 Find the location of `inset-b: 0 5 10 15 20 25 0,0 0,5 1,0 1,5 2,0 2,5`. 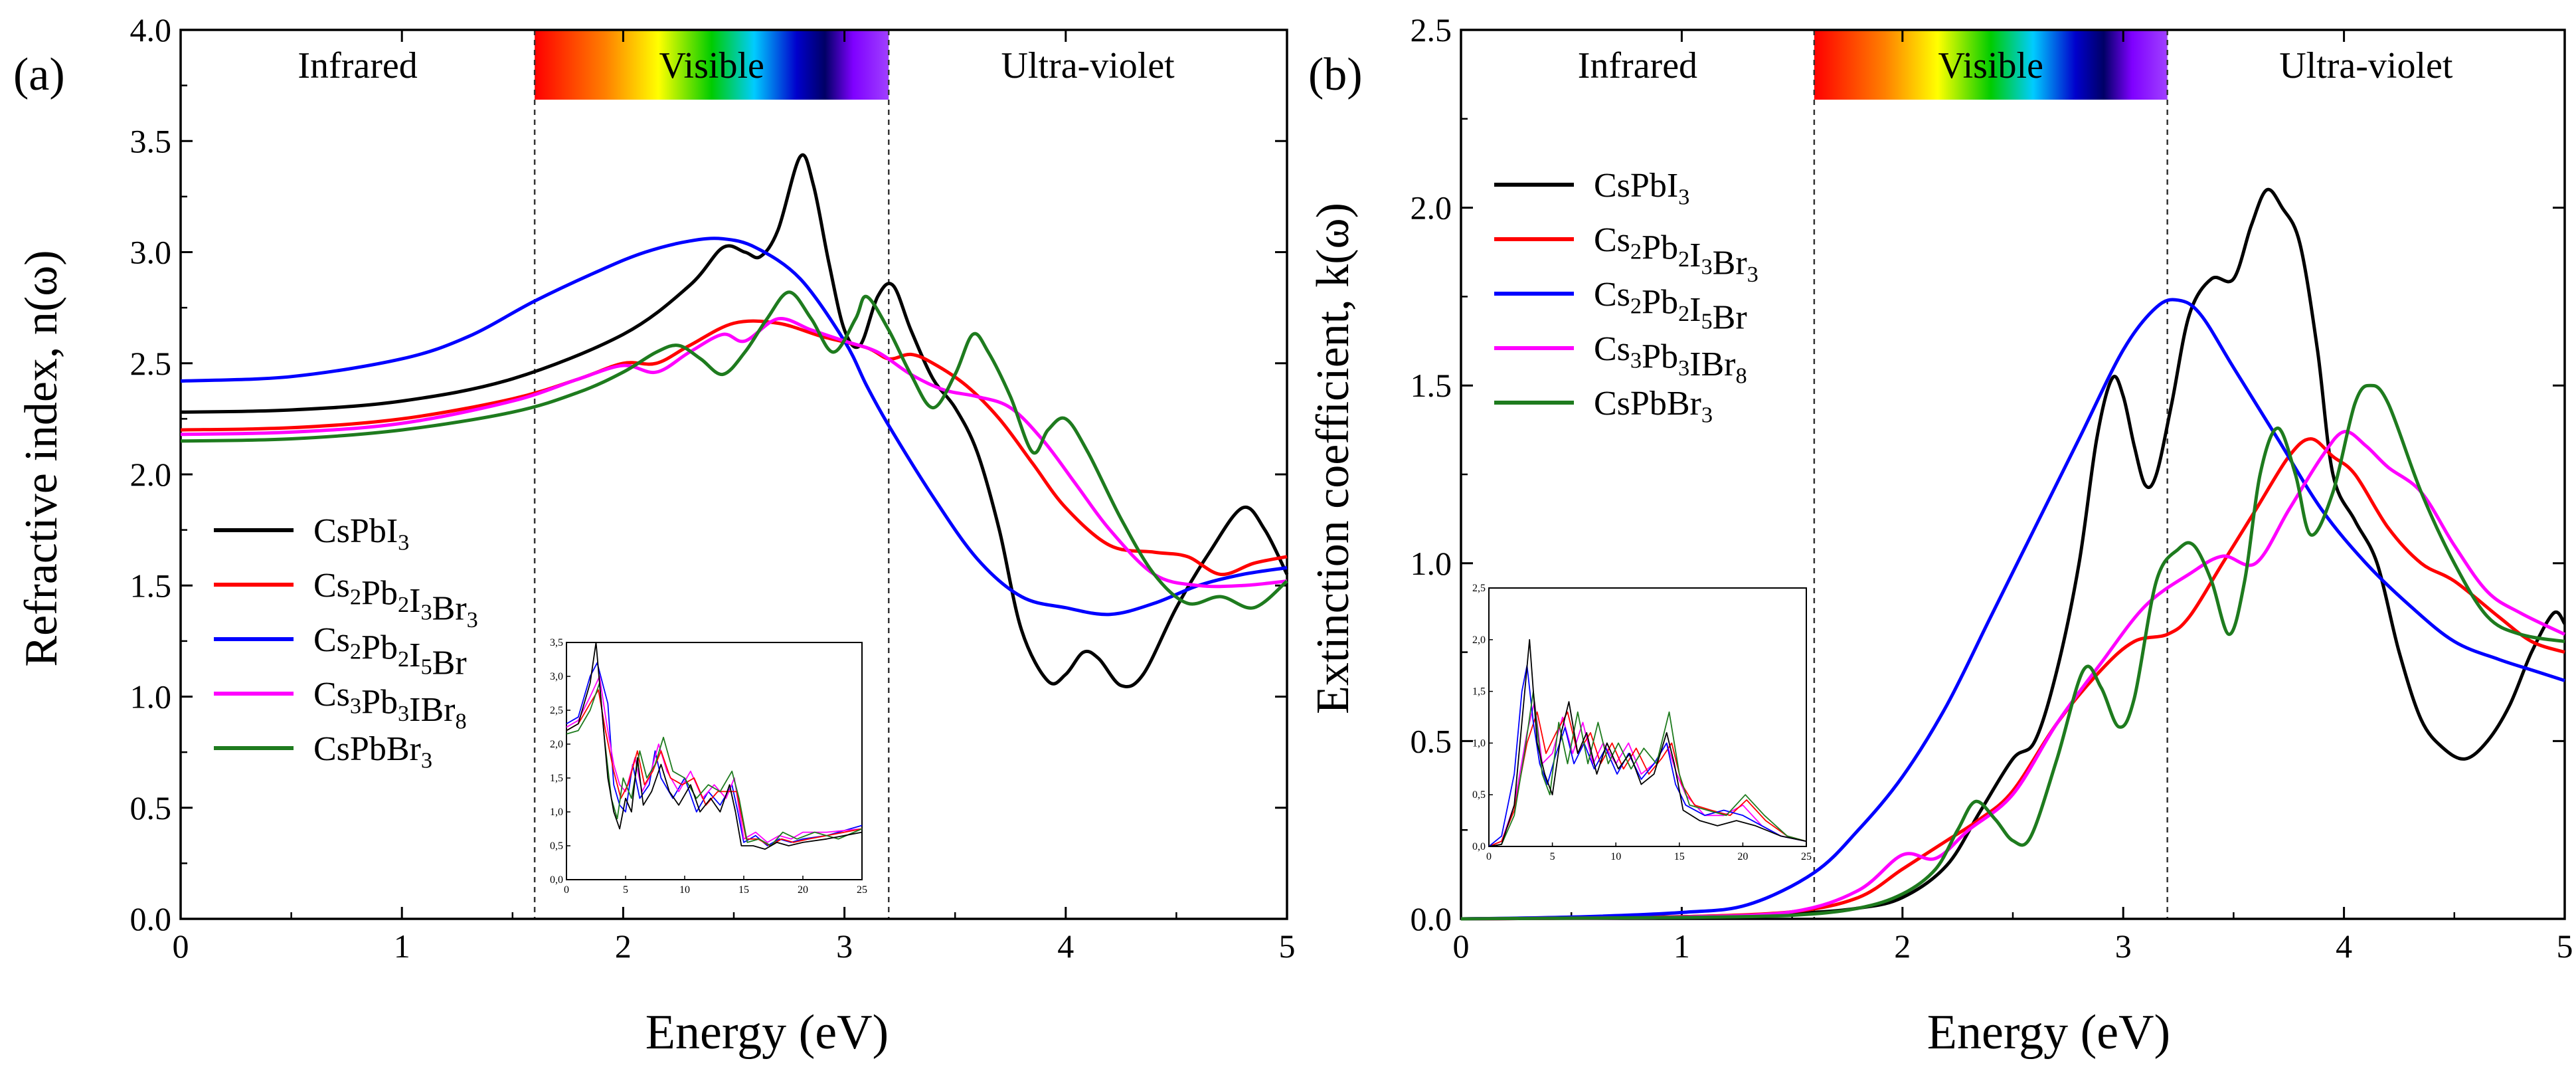

inset-b: 0 5 10 15 20 25 0,0 0,5 1,0 1,5 2,0 2,5 is located at coordinates (1642, 722).